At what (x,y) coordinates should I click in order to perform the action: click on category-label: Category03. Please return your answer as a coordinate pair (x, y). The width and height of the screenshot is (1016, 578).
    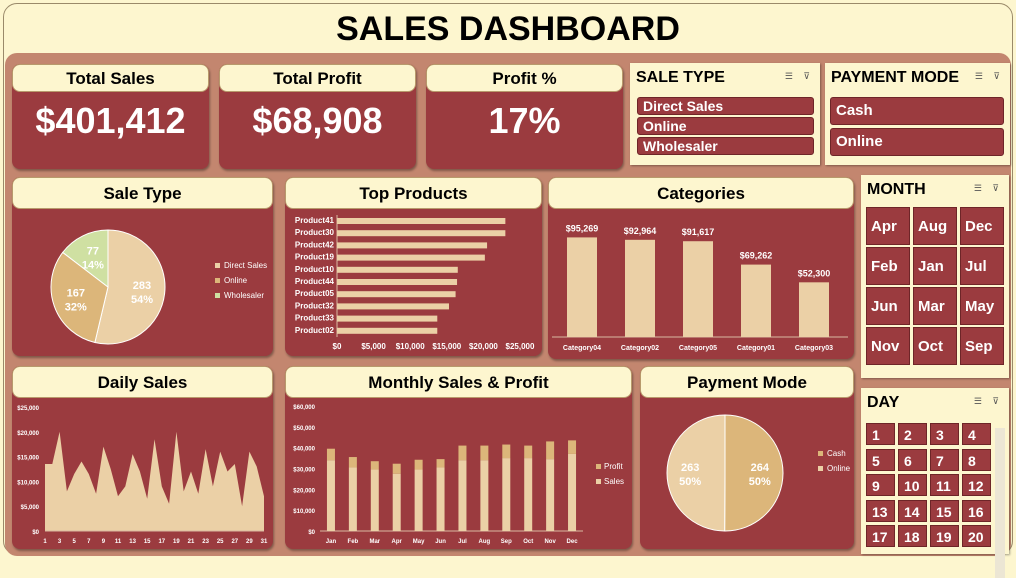
    Looking at the image, I should click on (814, 348).